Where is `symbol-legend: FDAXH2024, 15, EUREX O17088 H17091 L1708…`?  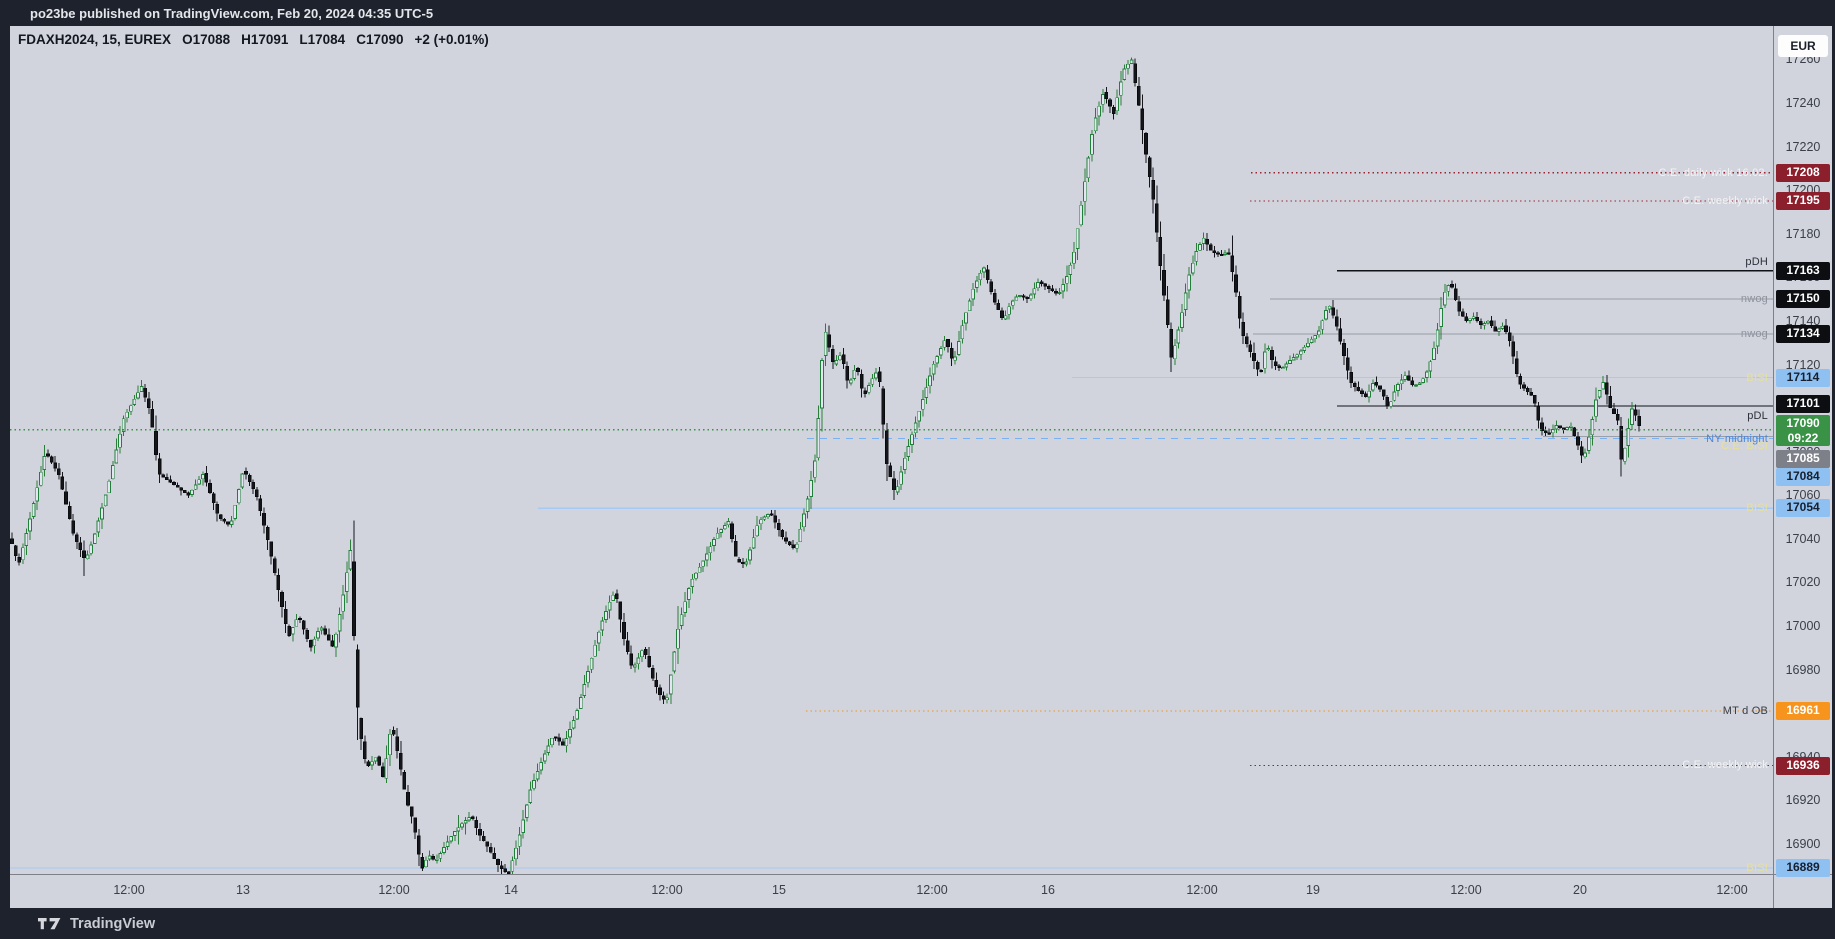 symbol-legend: FDAXH2024, 15, EUREX O17088 H17091 L1708… is located at coordinates (253, 39).